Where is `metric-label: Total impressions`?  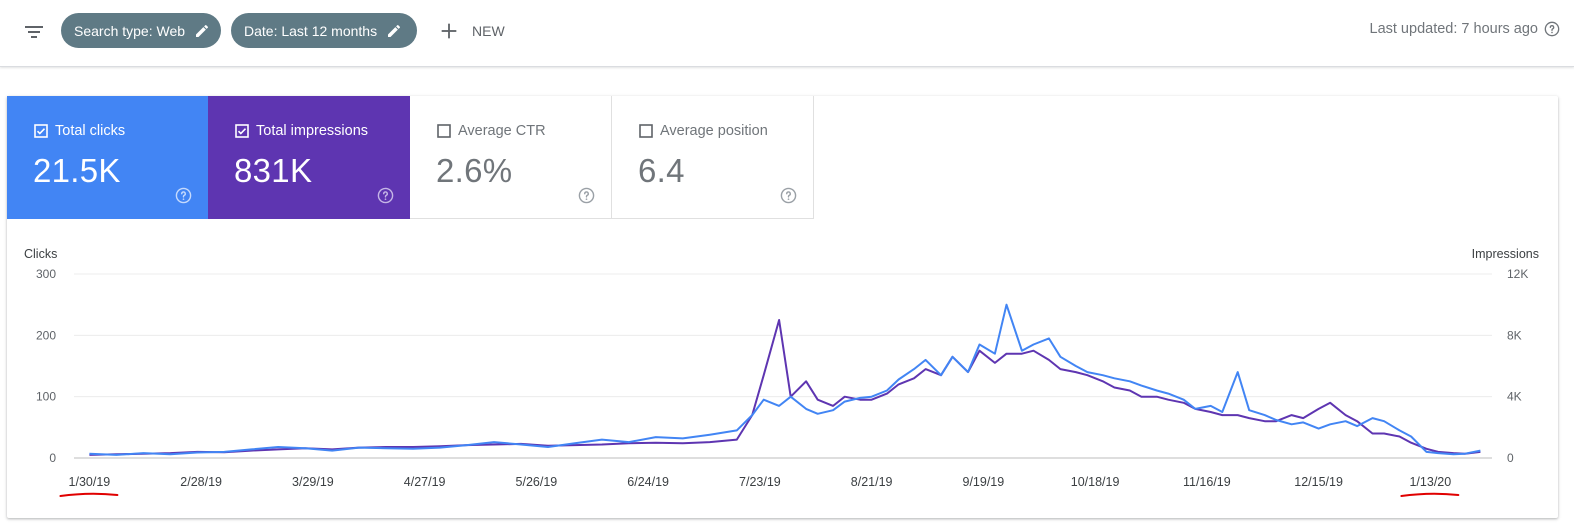
metric-label: Total impressions is located at coordinates (312, 131).